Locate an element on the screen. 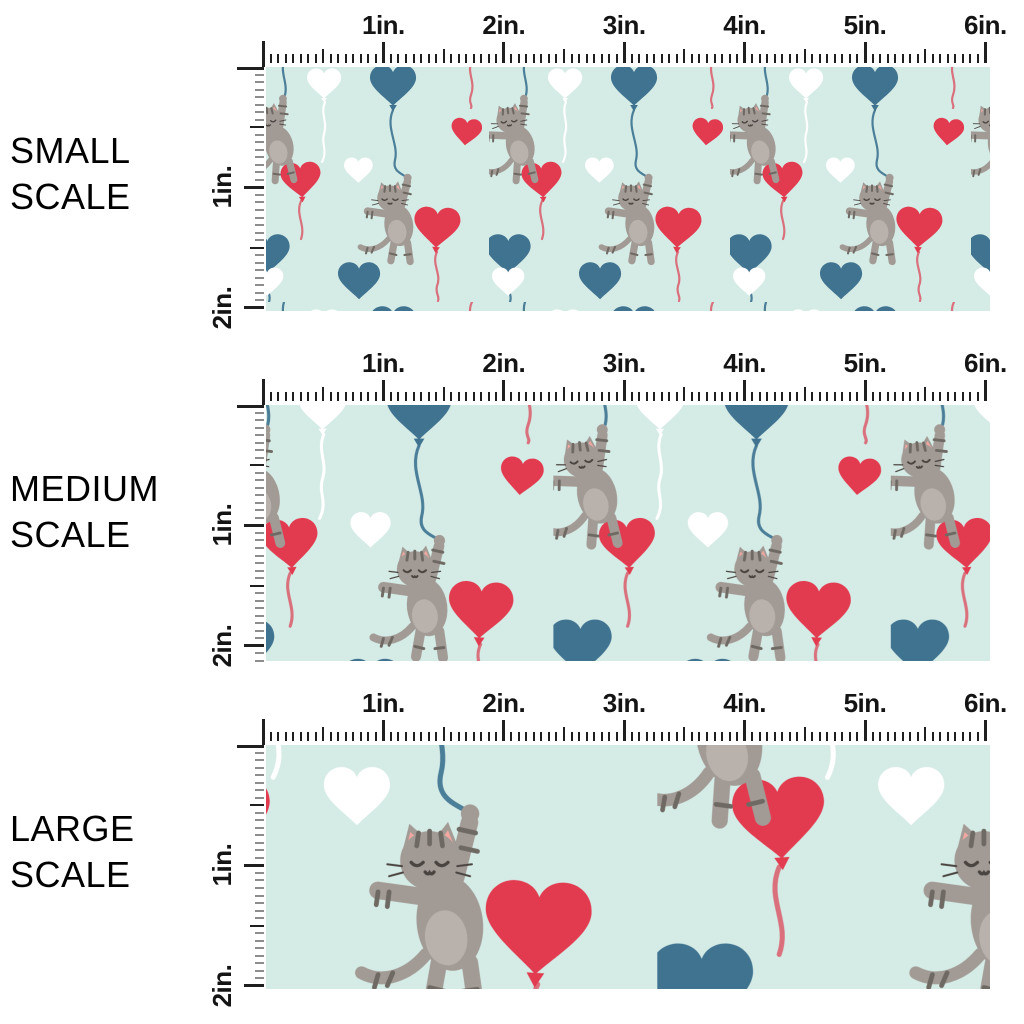 The width and height of the screenshot is (1024, 1024). scale-label-line: SCALE is located at coordinates (70, 196).